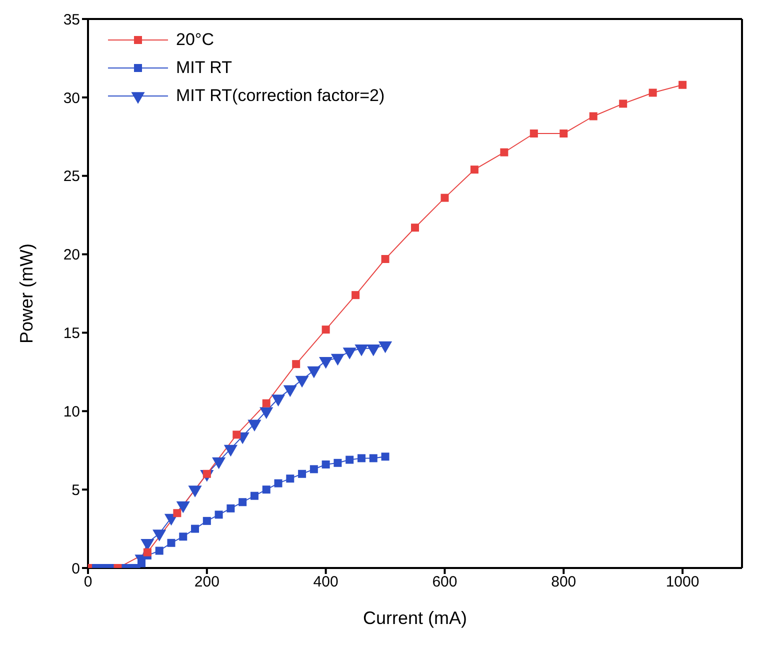 The height and width of the screenshot is (650, 769). What do you see at coordinates (683, 582) in the screenshot?
I see `x-tick-label: 1000` at bounding box center [683, 582].